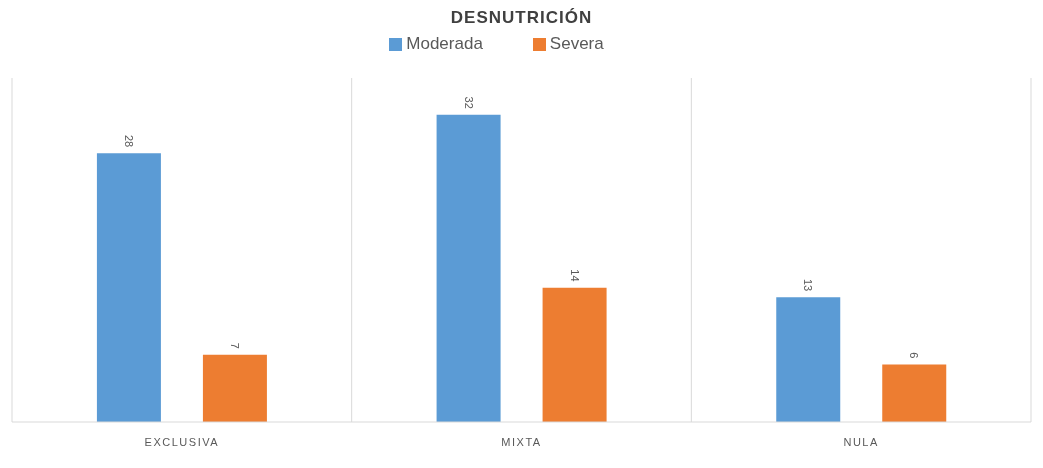  What do you see at coordinates (808, 285) in the screenshot?
I see `data-label: 13` at bounding box center [808, 285].